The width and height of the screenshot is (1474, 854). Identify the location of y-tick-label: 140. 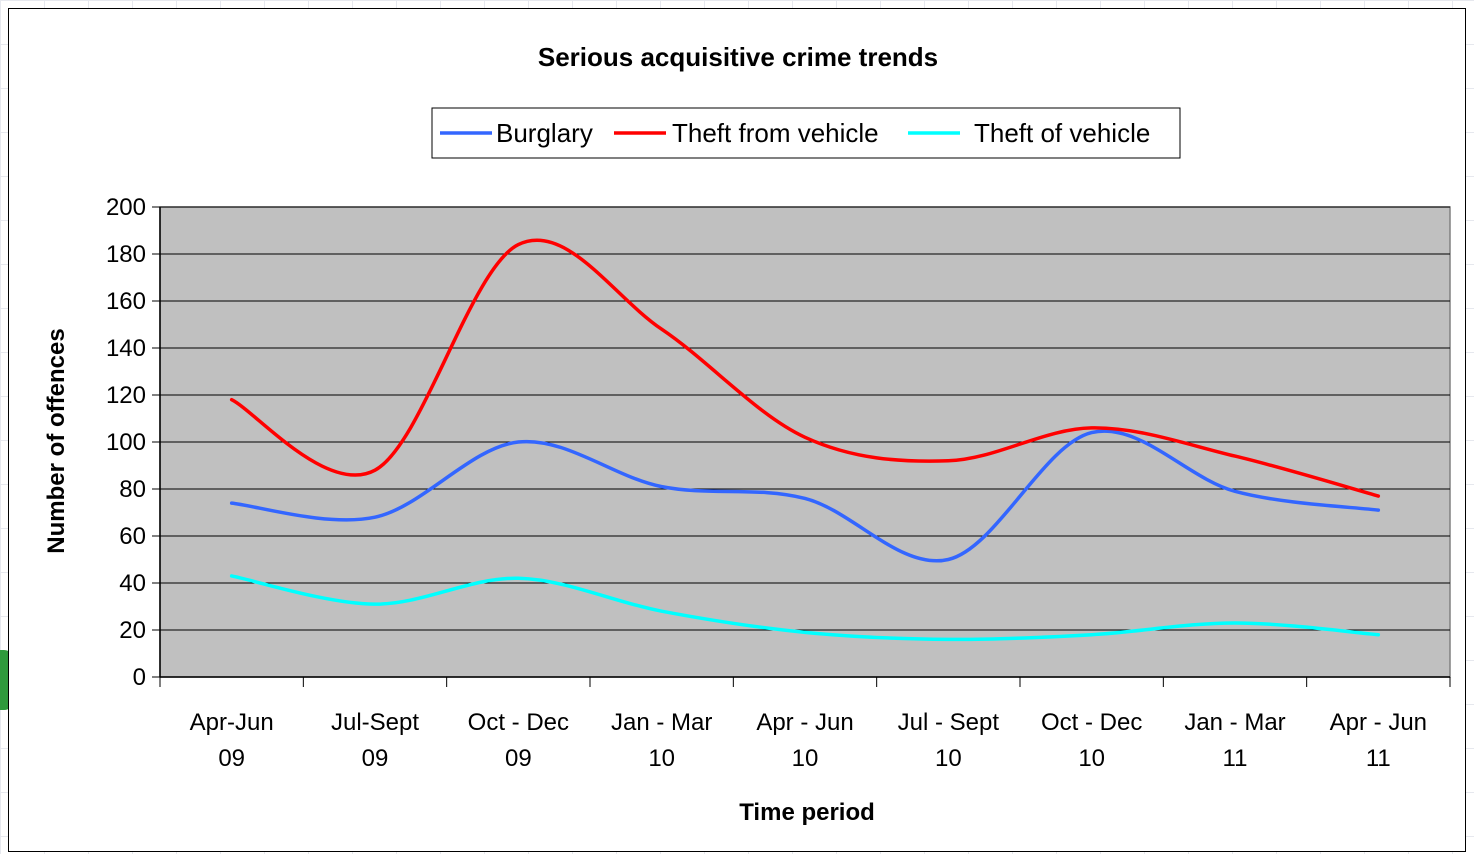
(126, 348).